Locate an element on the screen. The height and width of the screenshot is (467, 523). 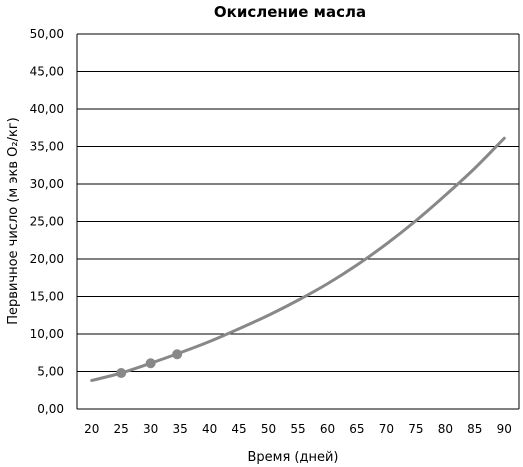
y-tick-label: 0,00 is located at coordinates (50, 409).